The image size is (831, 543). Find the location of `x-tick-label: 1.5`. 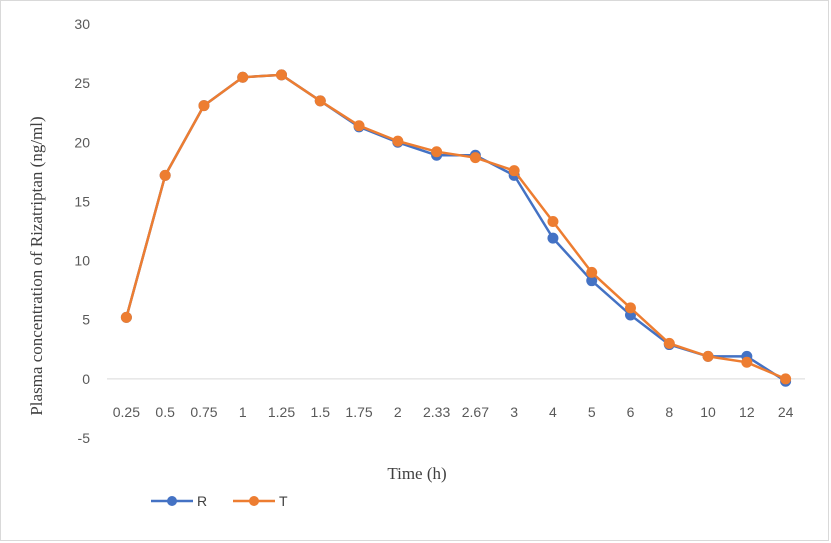

x-tick-label: 1.5 is located at coordinates (321, 412).